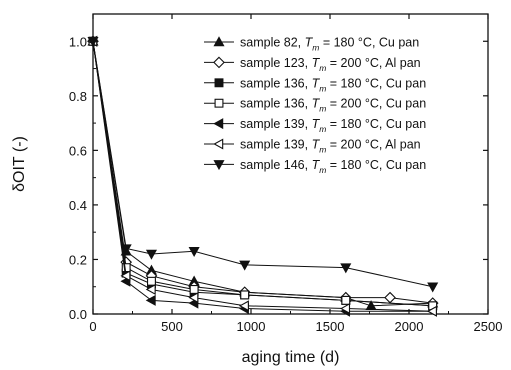 This screenshot has width=511, height=370. I want to click on x-tick-label: 2000, so click(409, 326).